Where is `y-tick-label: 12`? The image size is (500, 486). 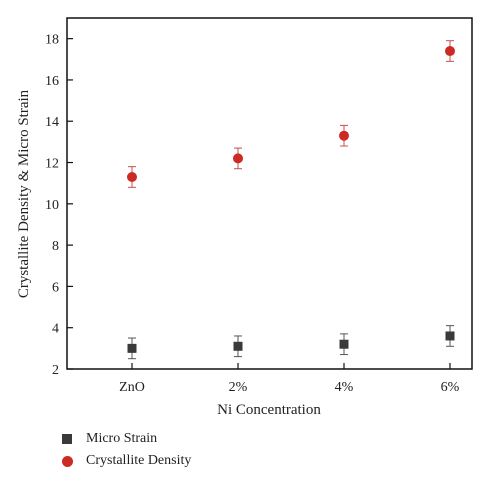 y-tick-label: 12 is located at coordinates (52, 164).